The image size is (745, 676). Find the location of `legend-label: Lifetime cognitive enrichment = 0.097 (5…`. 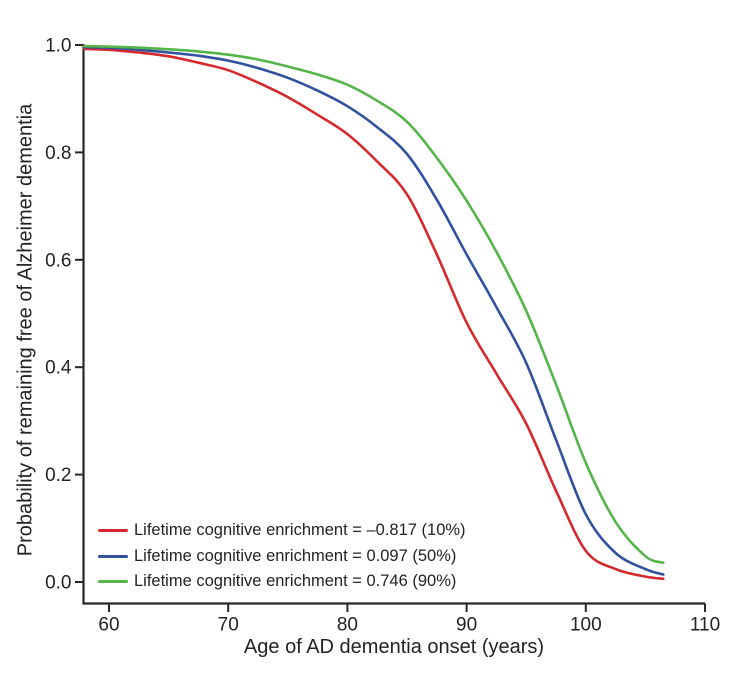

legend-label: Lifetime cognitive enrichment = 0.097 (5… is located at coordinates (295, 555).